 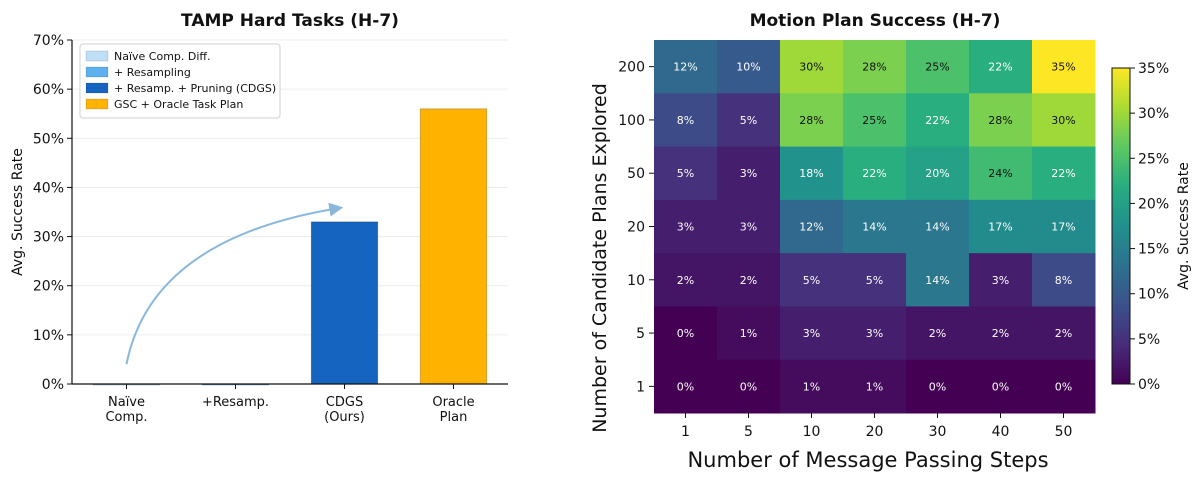 I want to click on heatmap-title: Motion Plan Success (H-7), so click(x=875, y=21).